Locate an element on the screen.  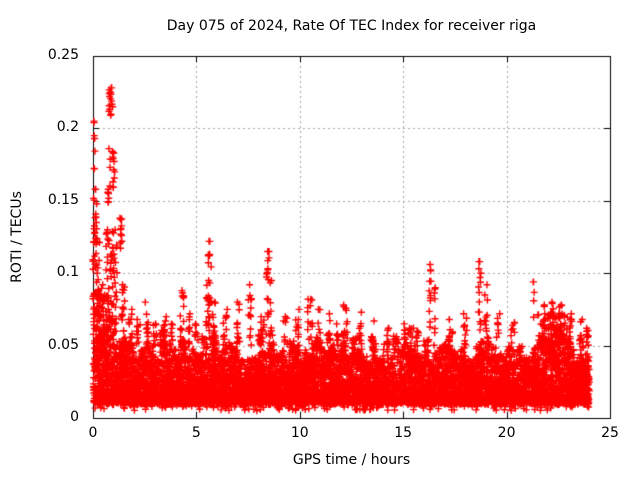
y-tick-label: 0.25 is located at coordinates (63, 55).